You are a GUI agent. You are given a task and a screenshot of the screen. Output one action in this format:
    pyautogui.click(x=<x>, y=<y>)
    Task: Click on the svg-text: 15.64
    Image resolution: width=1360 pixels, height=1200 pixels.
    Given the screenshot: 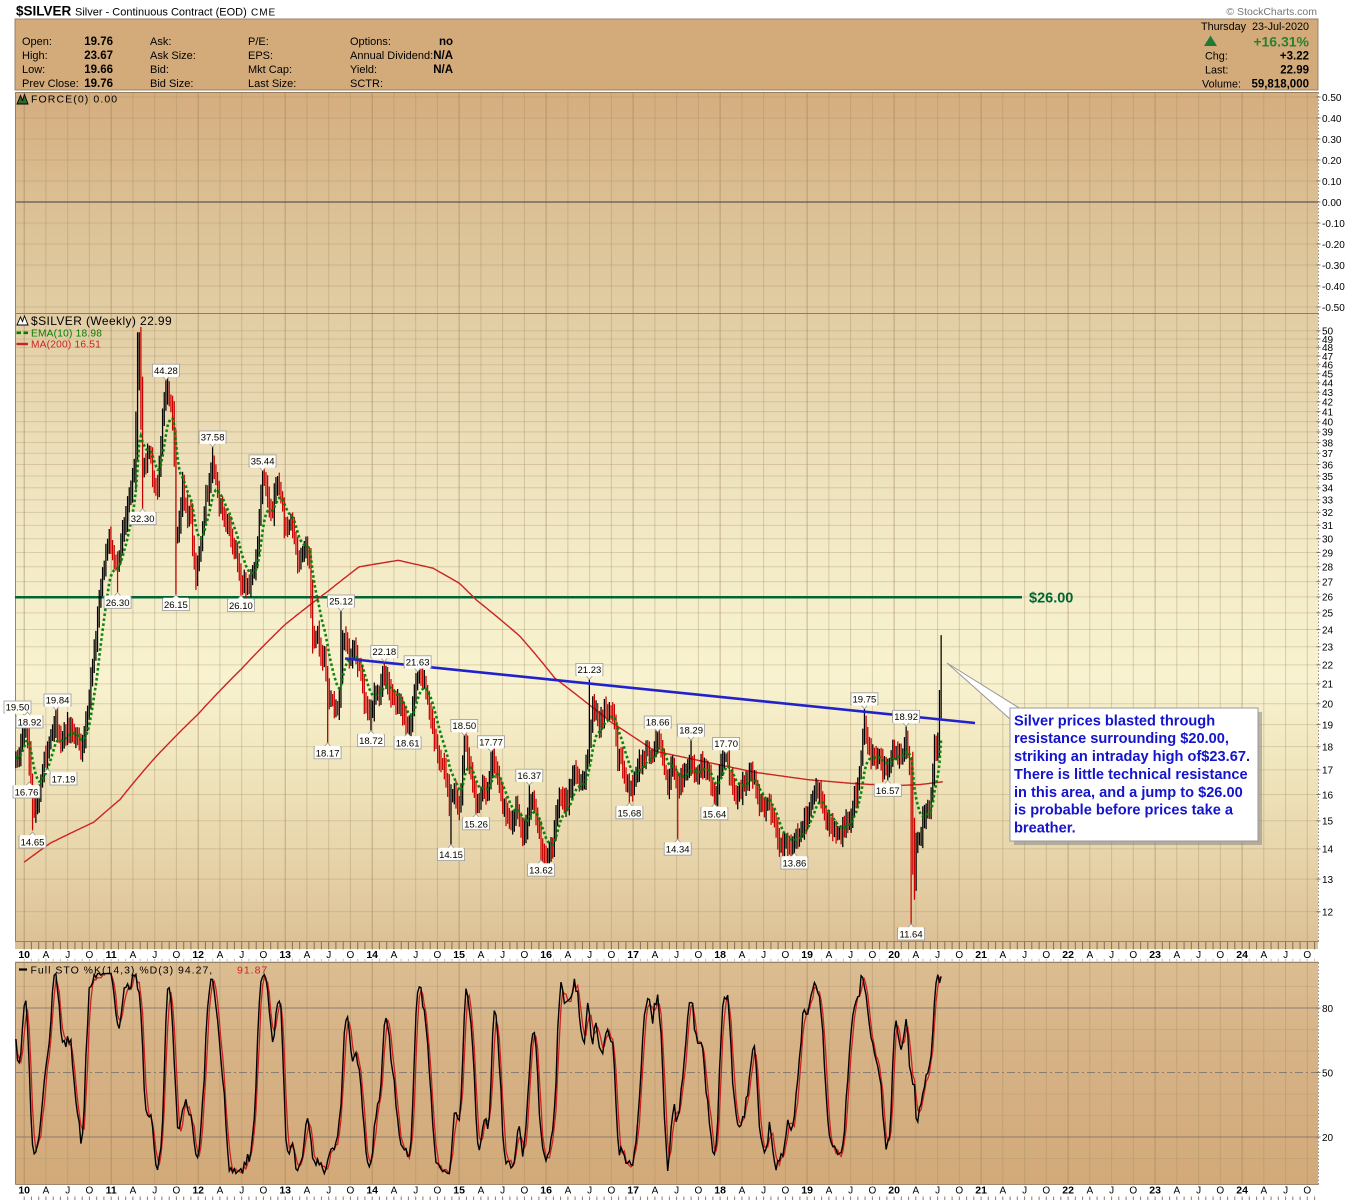 What is the action you would take?
    pyautogui.click(x=715, y=814)
    